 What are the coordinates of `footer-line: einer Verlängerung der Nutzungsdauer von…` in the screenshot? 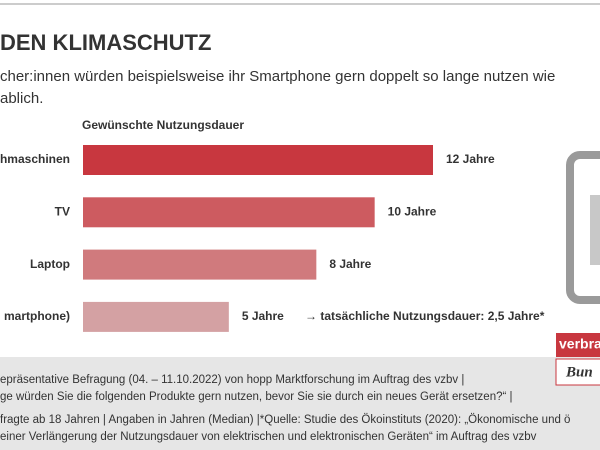 It's located at (268, 437).